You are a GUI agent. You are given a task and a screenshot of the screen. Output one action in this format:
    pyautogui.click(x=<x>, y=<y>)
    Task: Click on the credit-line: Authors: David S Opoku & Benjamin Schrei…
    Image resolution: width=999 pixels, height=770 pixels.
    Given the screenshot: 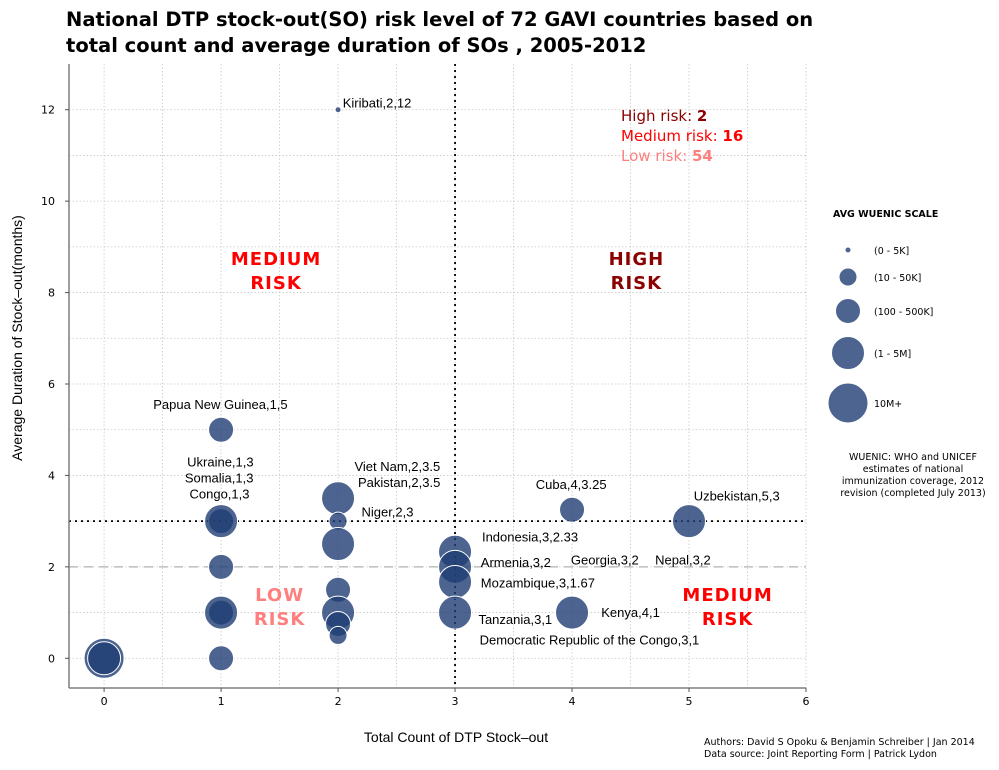 What is the action you would take?
    pyautogui.click(x=839, y=742)
    